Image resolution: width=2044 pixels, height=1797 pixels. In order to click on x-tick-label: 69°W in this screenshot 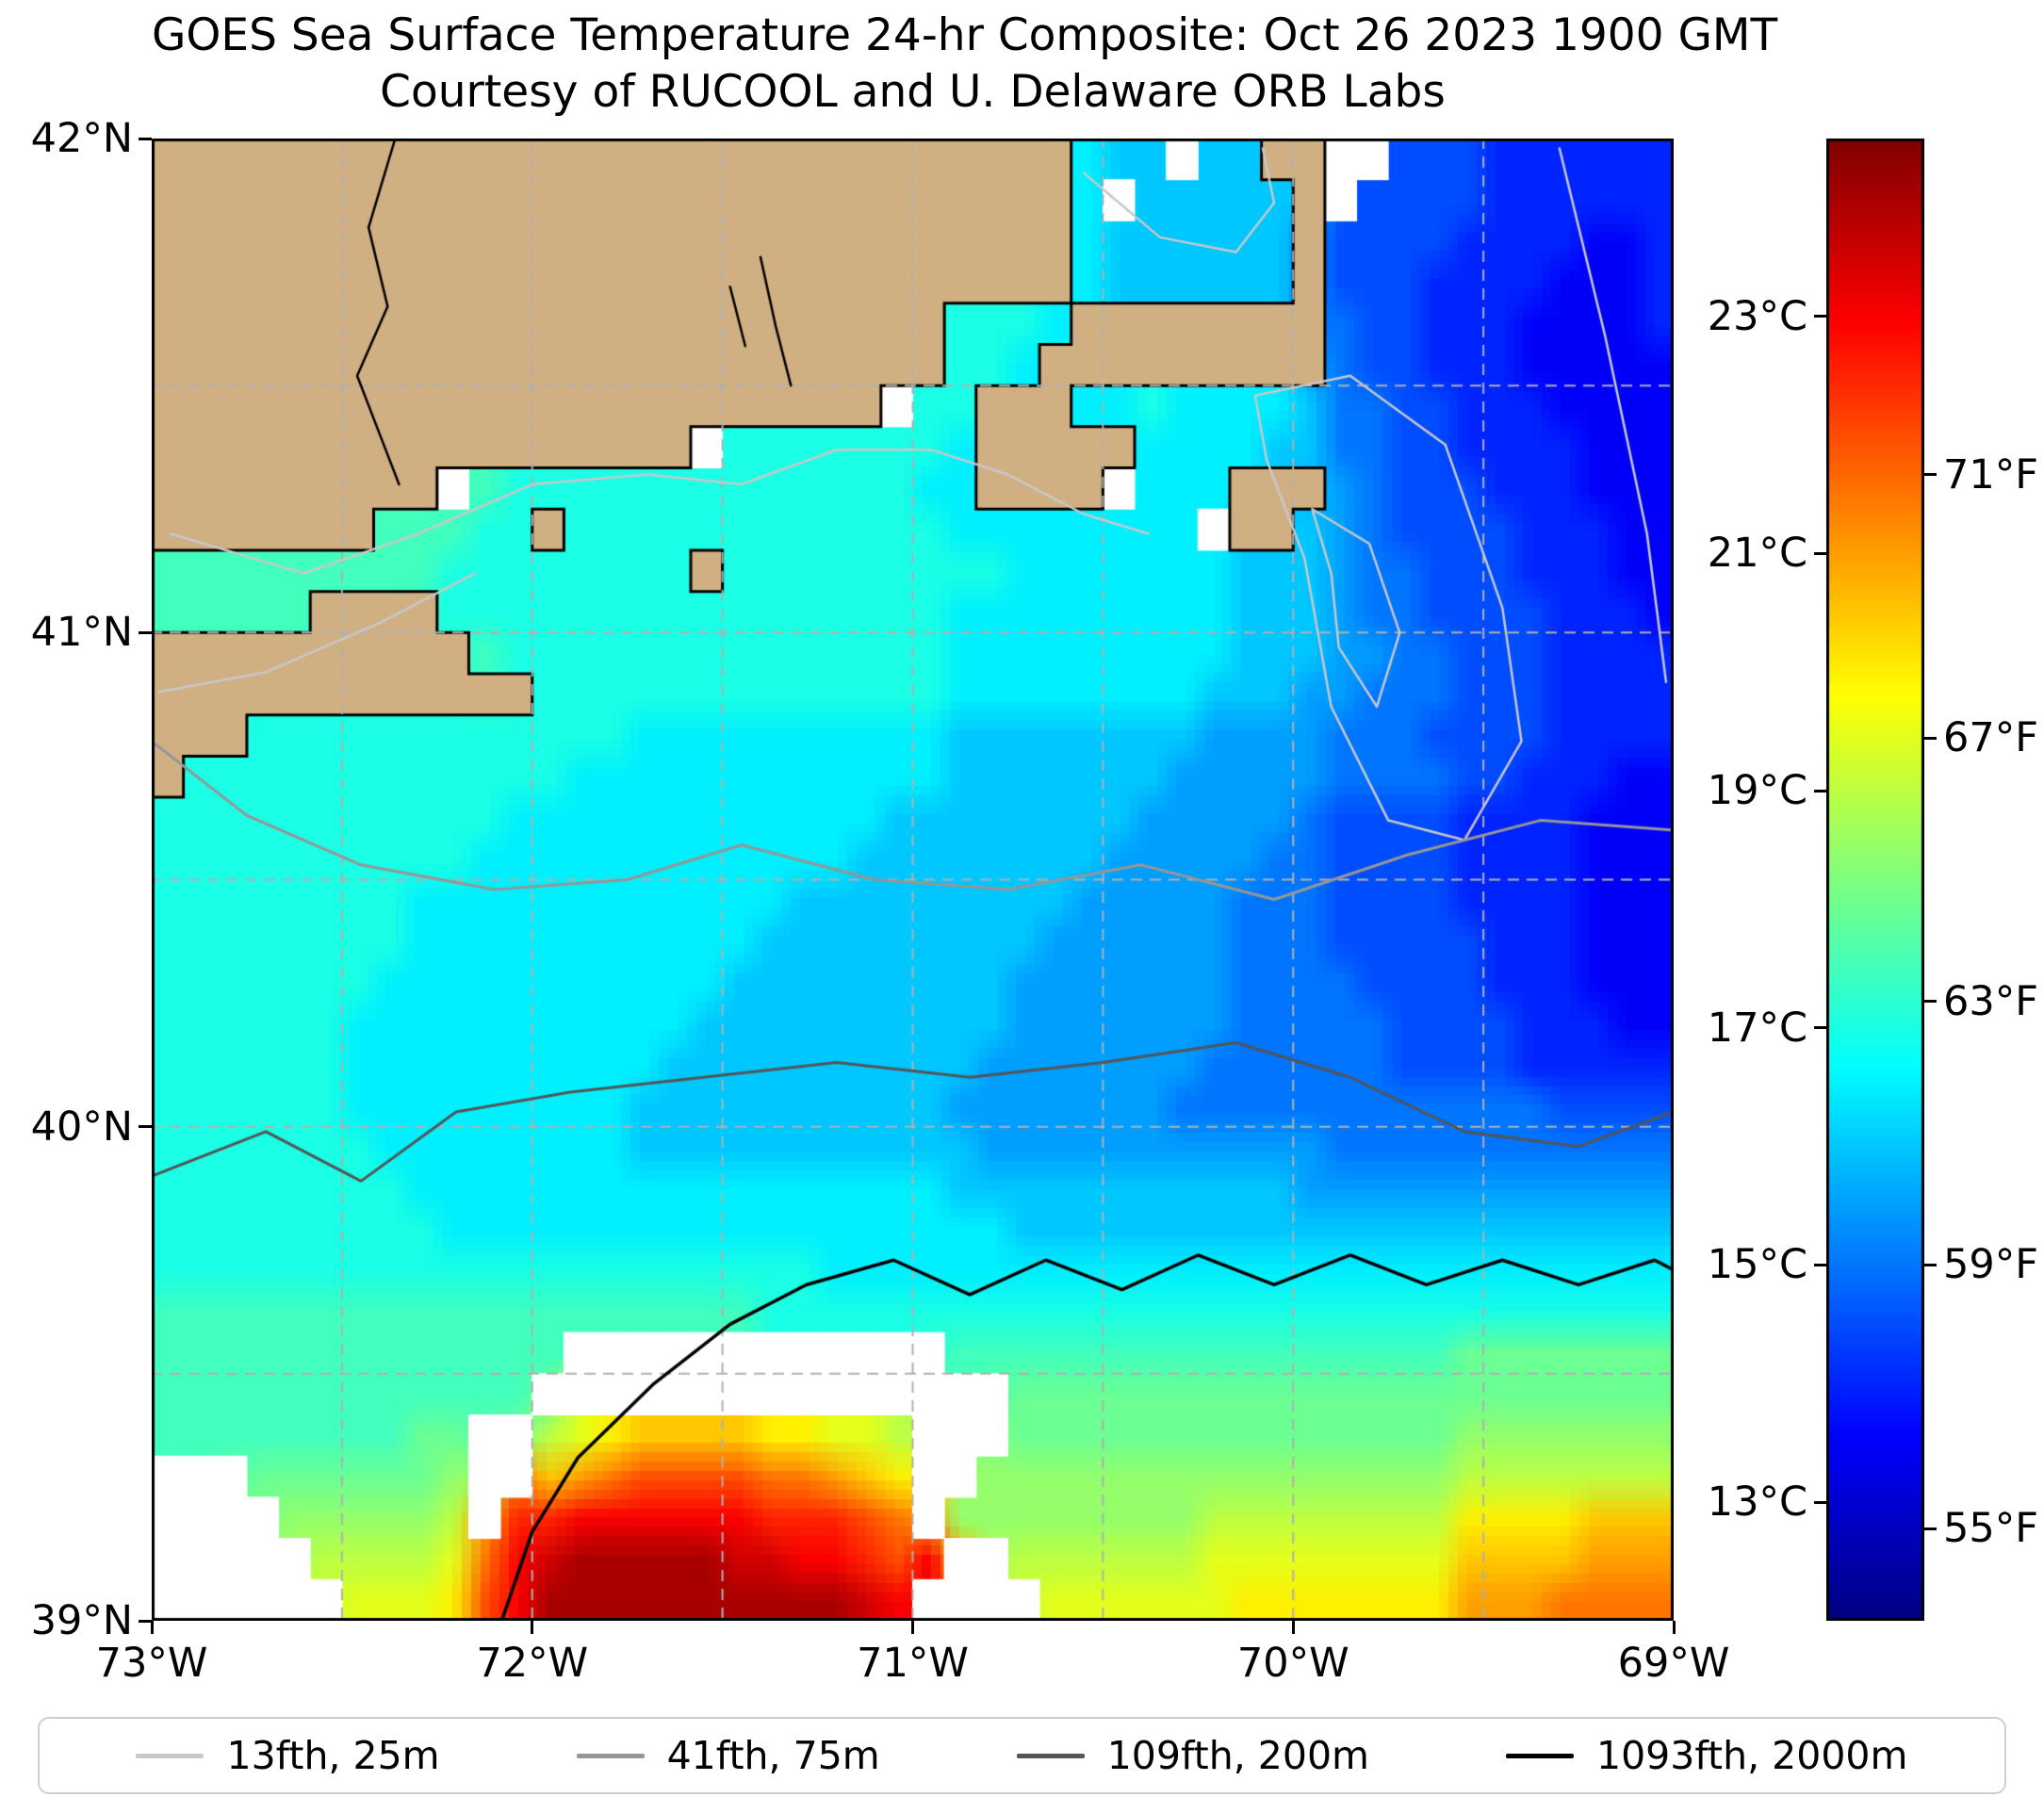, I will do `click(1673, 1663)`.